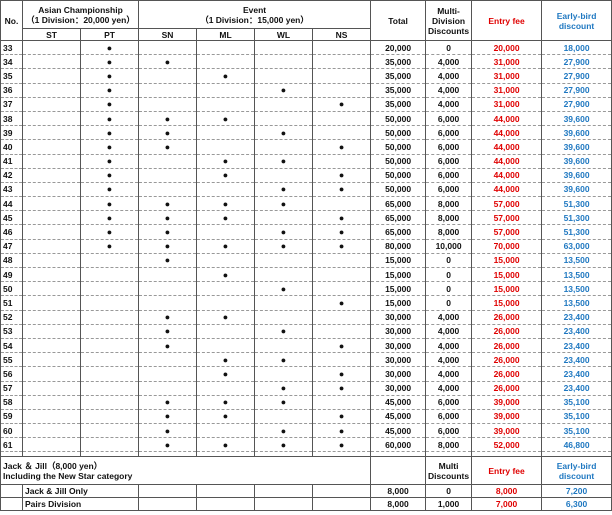 The height and width of the screenshot is (515, 612). Describe the element at coordinates (507, 104) in the screenshot. I see `cell: 31,000` at that location.